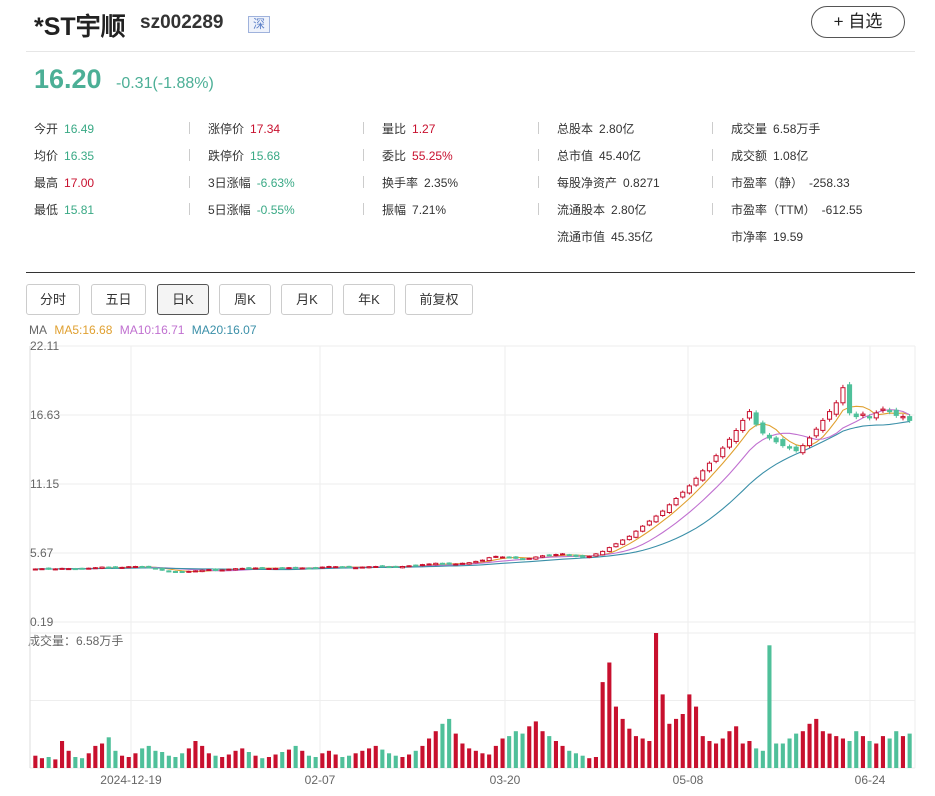  Describe the element at coordinates (369, 299) in the screenshot. I see `tab-5: 年K` at that location.